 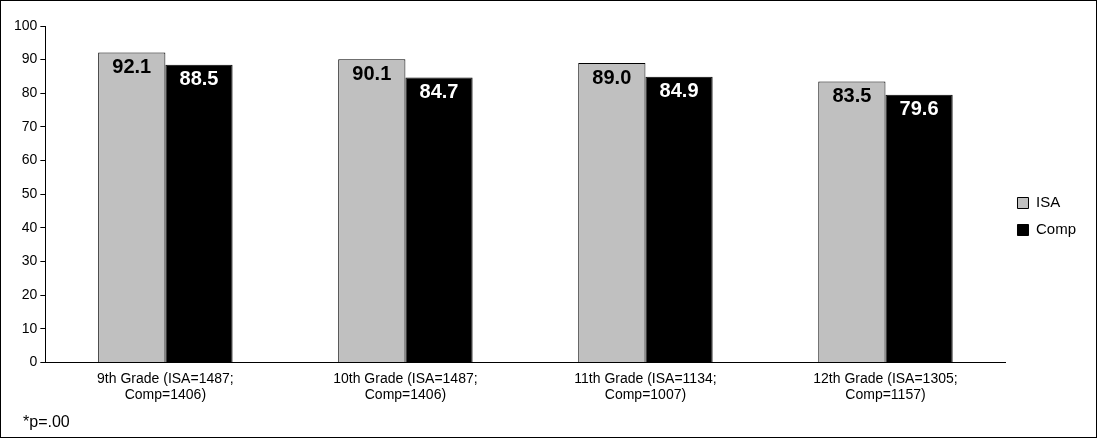 What do you see at coordinates (29, 125) in the screenshot?
I see `y-tick-label: 70` at bounding box center [29, 125].